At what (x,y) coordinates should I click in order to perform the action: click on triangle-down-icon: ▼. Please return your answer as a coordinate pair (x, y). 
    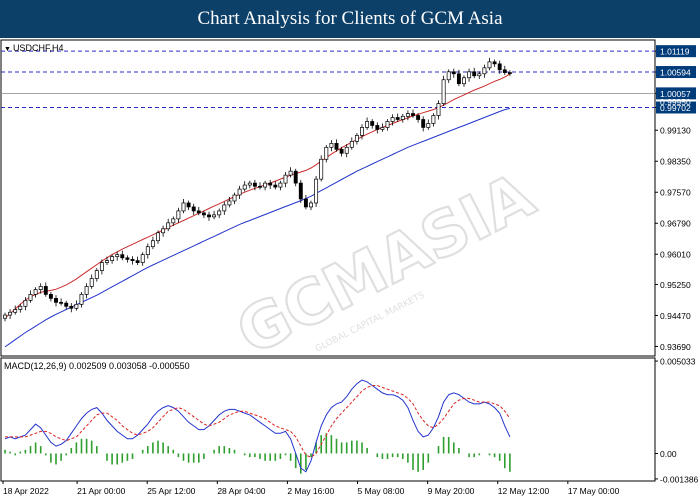
    Looking at the image, I should click on (7, 49).